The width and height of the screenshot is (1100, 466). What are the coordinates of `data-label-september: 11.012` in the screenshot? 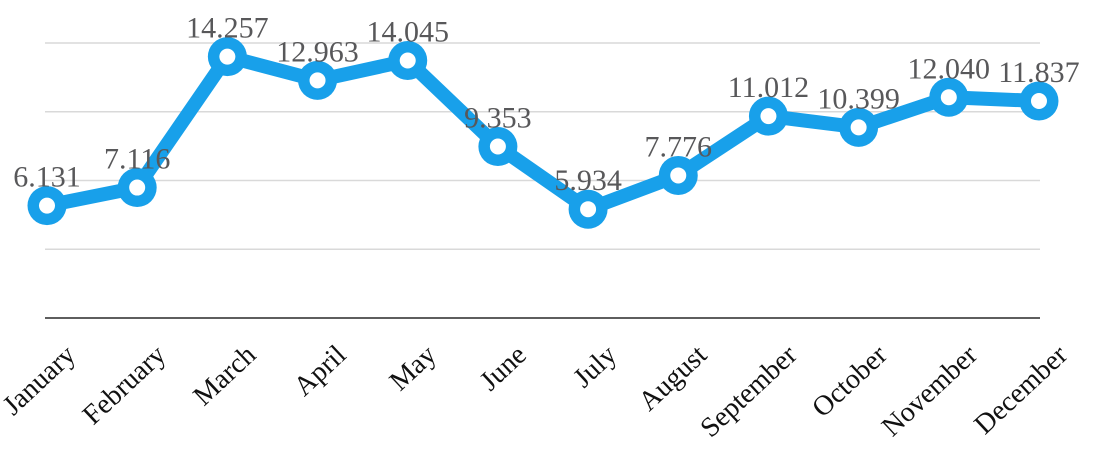 It's located at (768, 87).